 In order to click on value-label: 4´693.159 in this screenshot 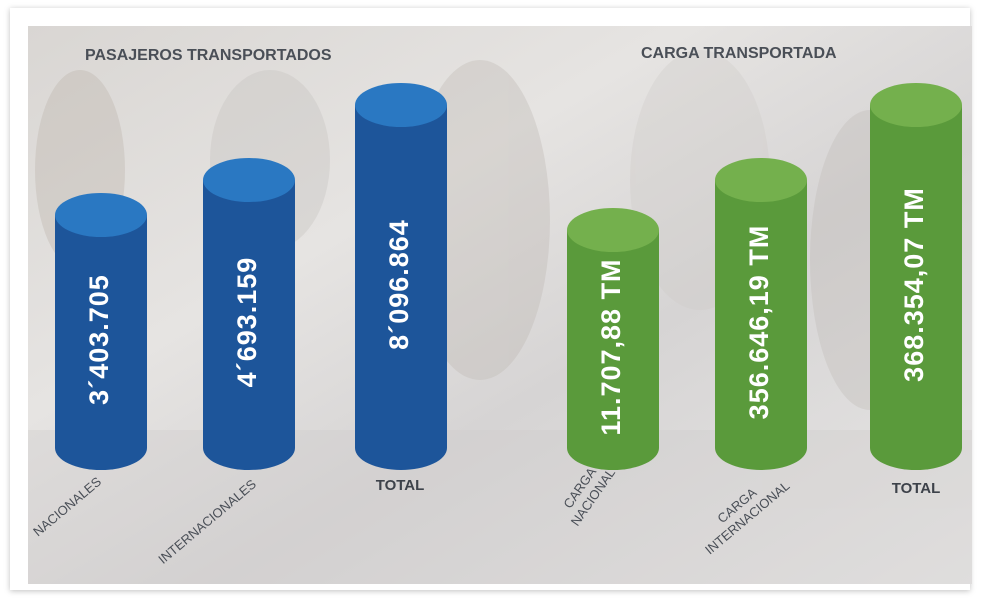, I will do `click(247, 322)`.